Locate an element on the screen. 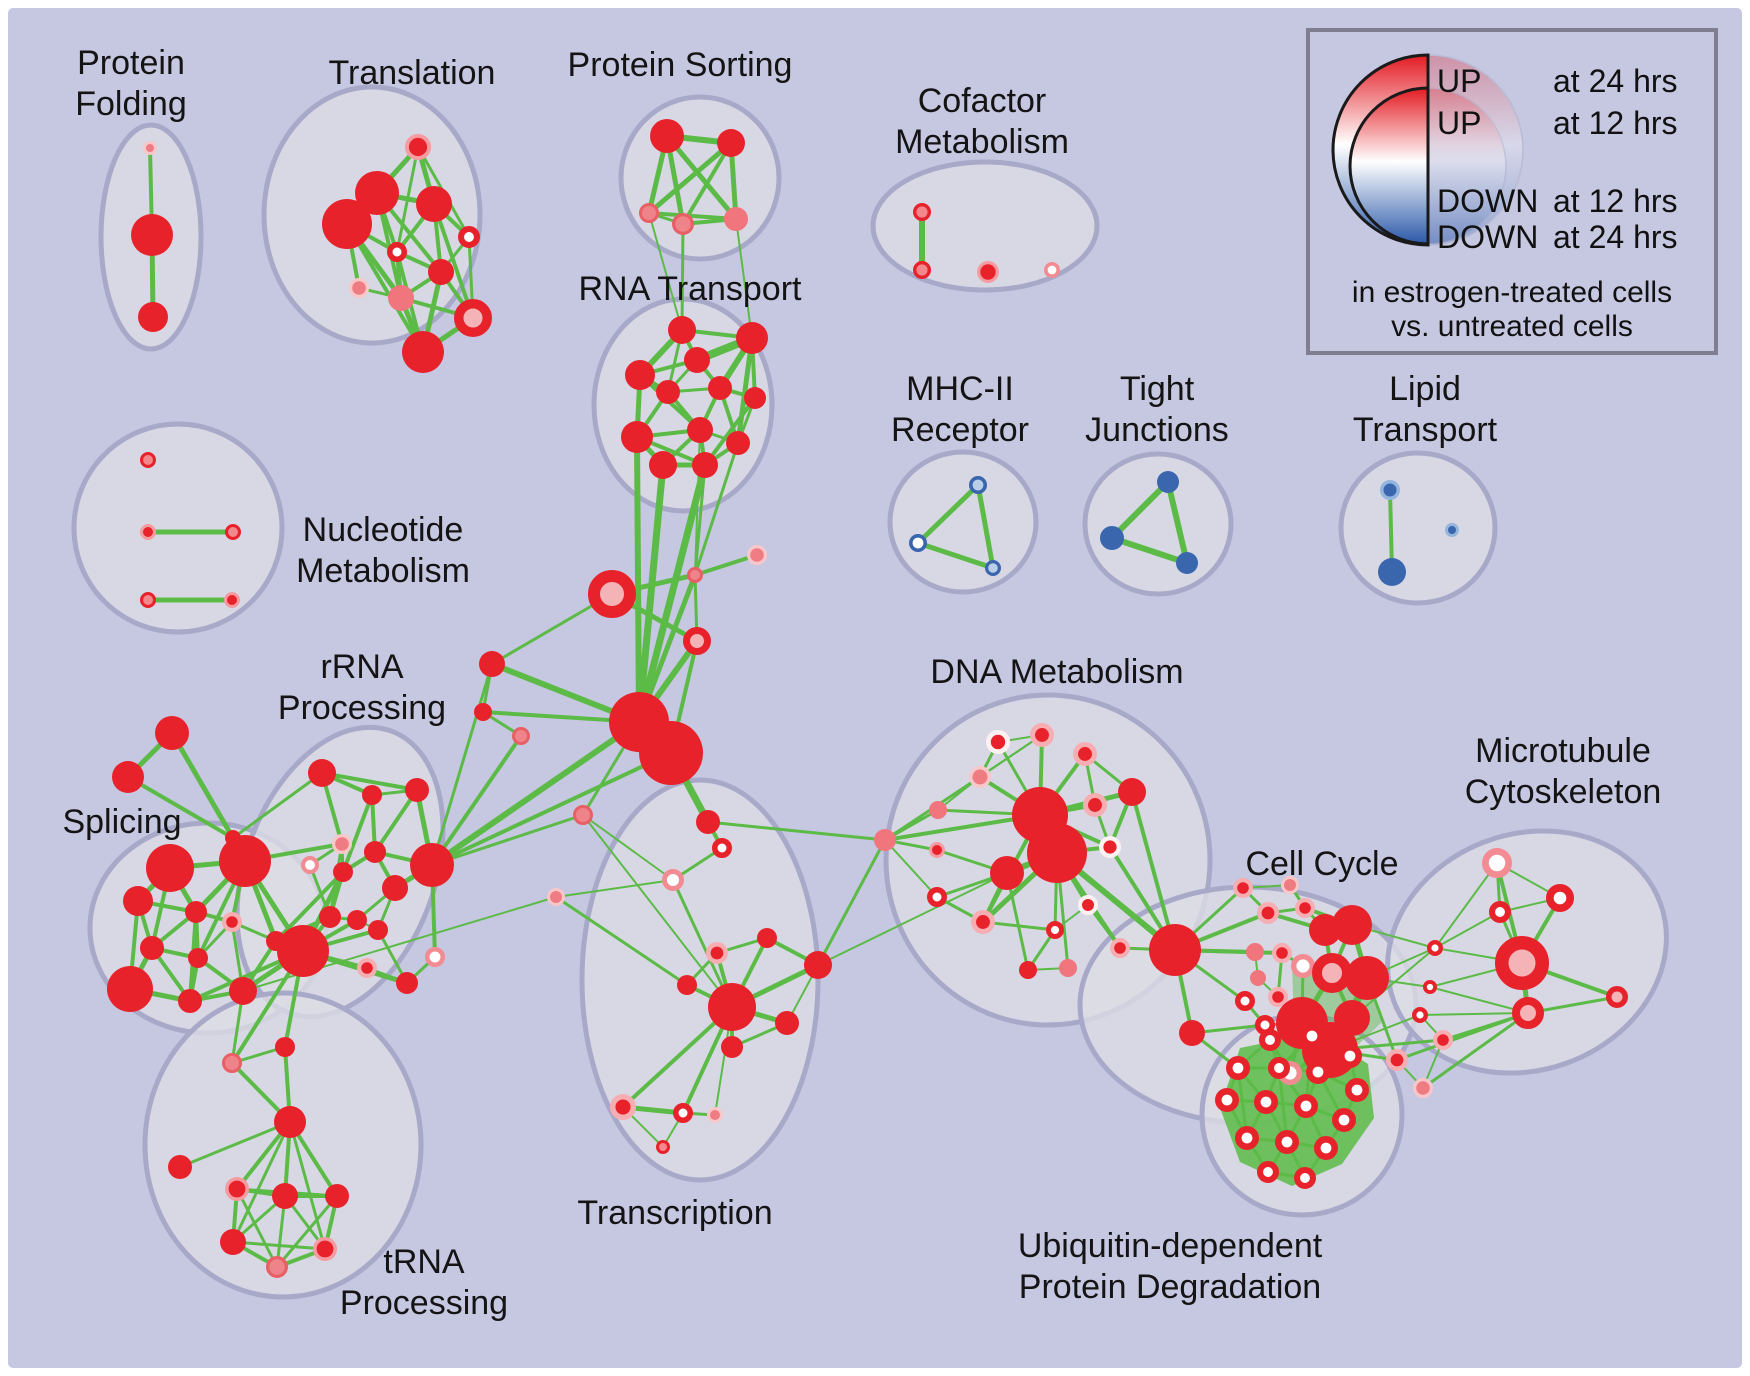 This screenshot has width=1750, height=1376. network-node-rr6 is located at coordinates (375, 852).